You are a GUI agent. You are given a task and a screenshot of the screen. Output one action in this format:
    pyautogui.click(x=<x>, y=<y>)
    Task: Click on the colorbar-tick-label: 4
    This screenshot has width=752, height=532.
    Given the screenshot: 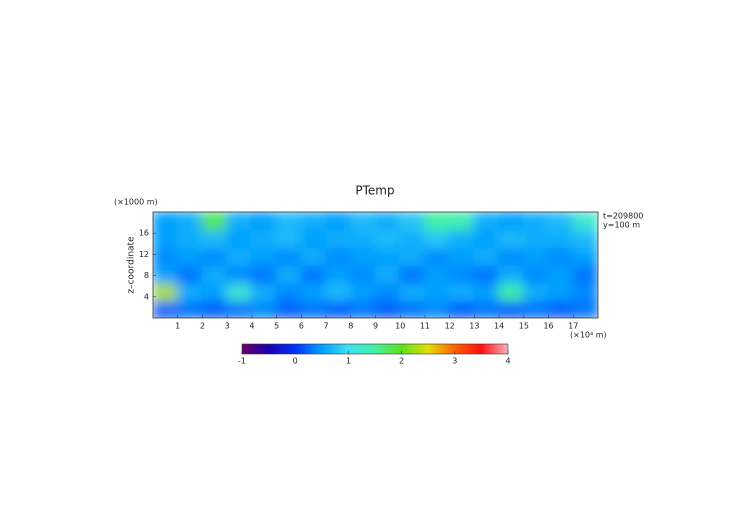 What is the action you would take?
    pyautogui.click(x=507, y=361)
    